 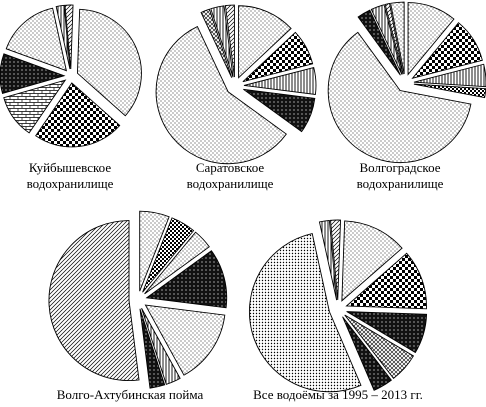 What do you see at coordinates (70, 183) in the screenshot?
I see `caption-kuibyshev-line2: водохранилище` at bounding box center [70, 183].